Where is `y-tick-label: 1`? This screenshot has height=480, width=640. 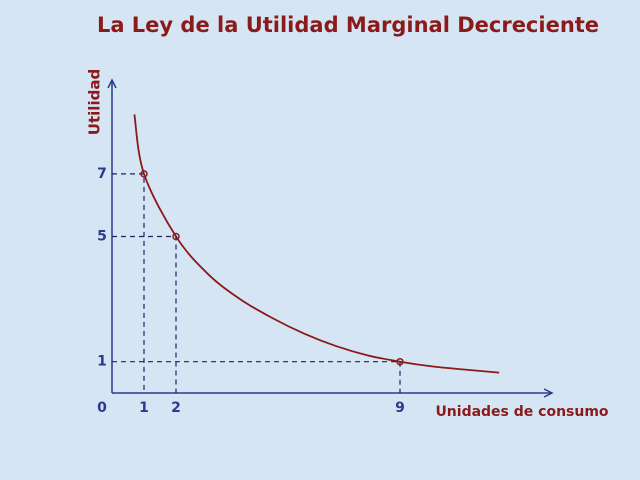 y-tick-label: 1 is located at coordinates (102, 362).